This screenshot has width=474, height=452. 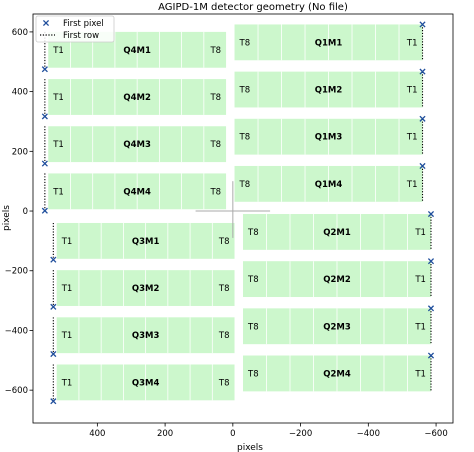 I want to click on module-q2m3: T8 T1 Q2M3, so click(x=337, y=326).